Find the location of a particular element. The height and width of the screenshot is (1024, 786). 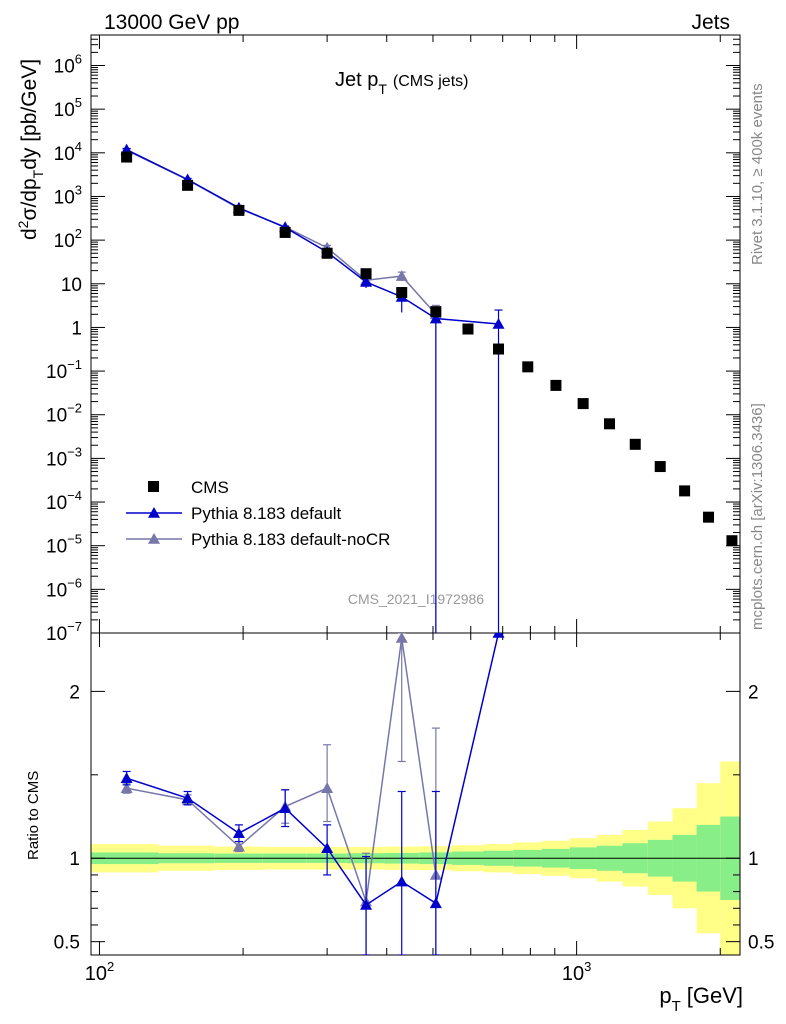

pythia-8-183-default-nocr-point is located at coordinates (401, 275).